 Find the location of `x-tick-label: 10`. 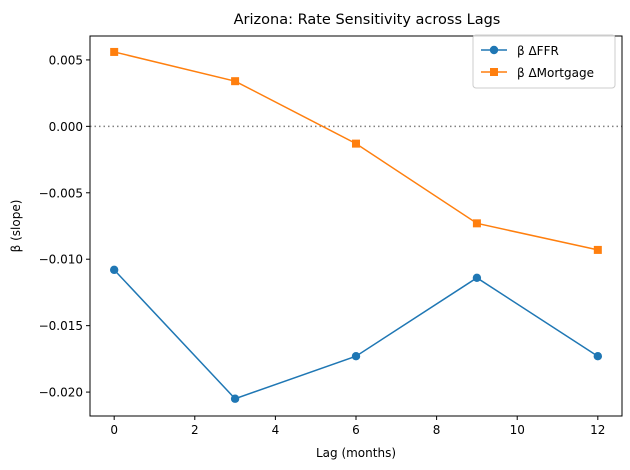

x-tick-label: 10 is located at coordinates (517, 430).